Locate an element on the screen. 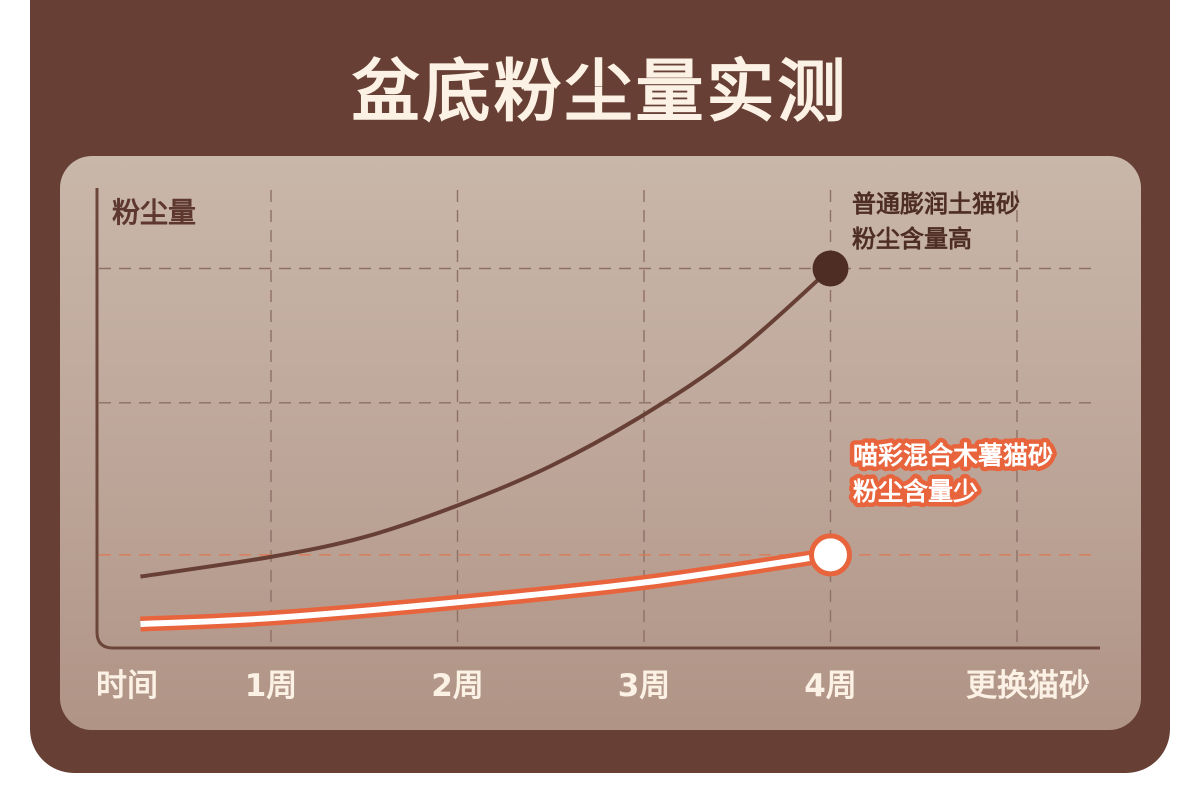 The height and width of the screenshot is (801, 1200). data-point-cassava-end is located at coordinates (830, 555).